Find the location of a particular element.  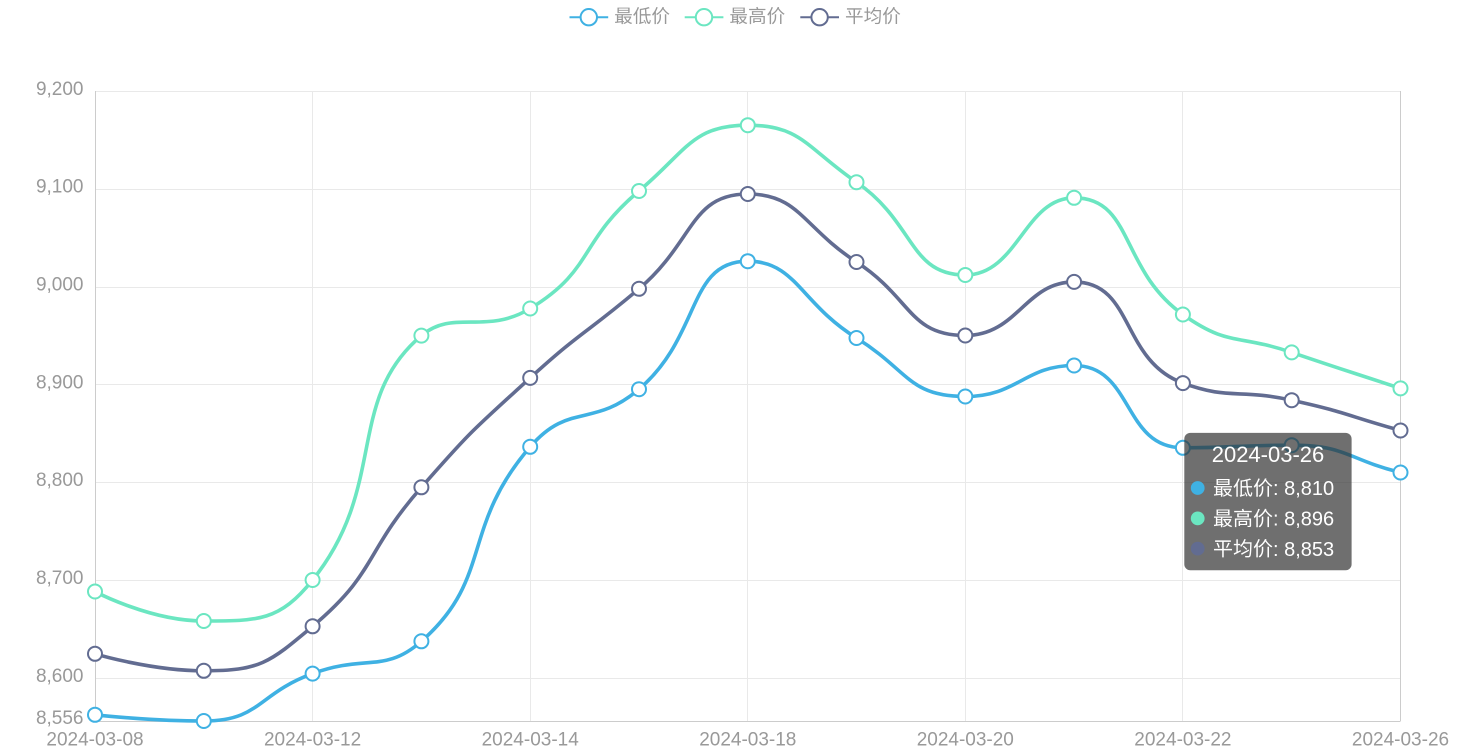

svg-text: 8,556 is located at coordinates (60, 718).